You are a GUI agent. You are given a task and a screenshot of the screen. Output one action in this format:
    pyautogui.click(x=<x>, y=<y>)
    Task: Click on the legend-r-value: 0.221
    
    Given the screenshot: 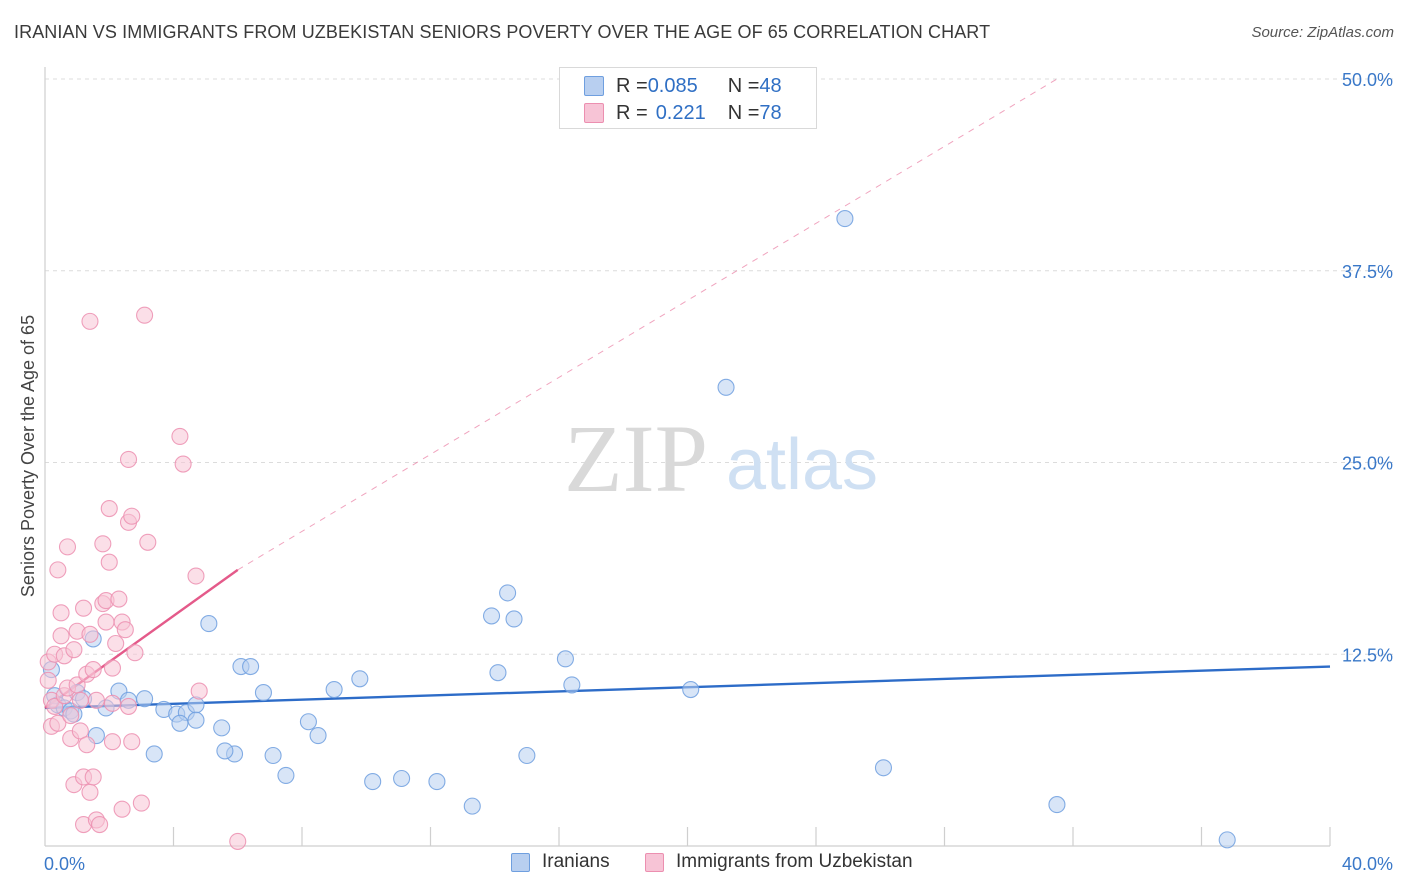 What is the action you would take?
    pyautogui.click(x=680, y=112)
    